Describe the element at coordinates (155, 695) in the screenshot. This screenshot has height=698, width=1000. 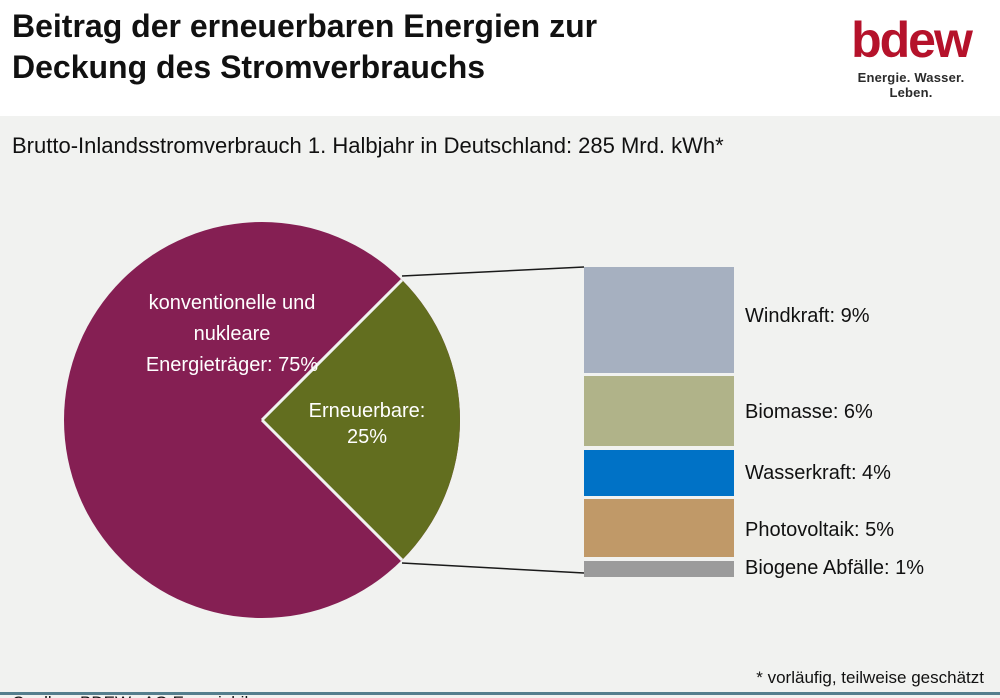
I see `source-line-1: Quellen: BDEW, AG Energiebilanzen,` at that location.